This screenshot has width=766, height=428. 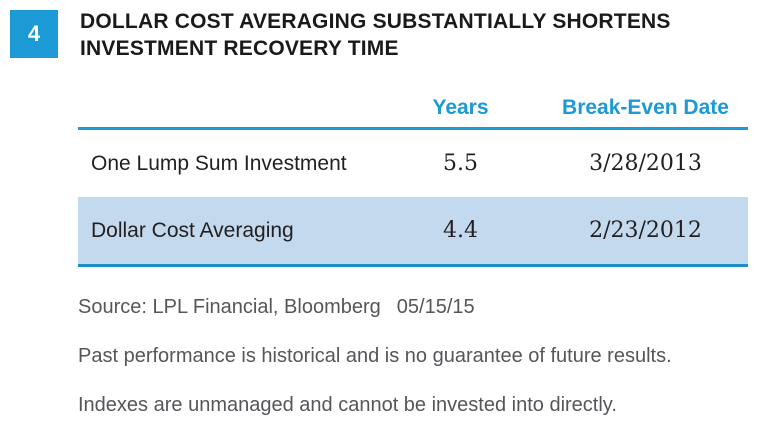 What do you see at coordinates (460, 230) in the screenshot?
I see `years-value: 4.4` at bounding box center [460, 230].